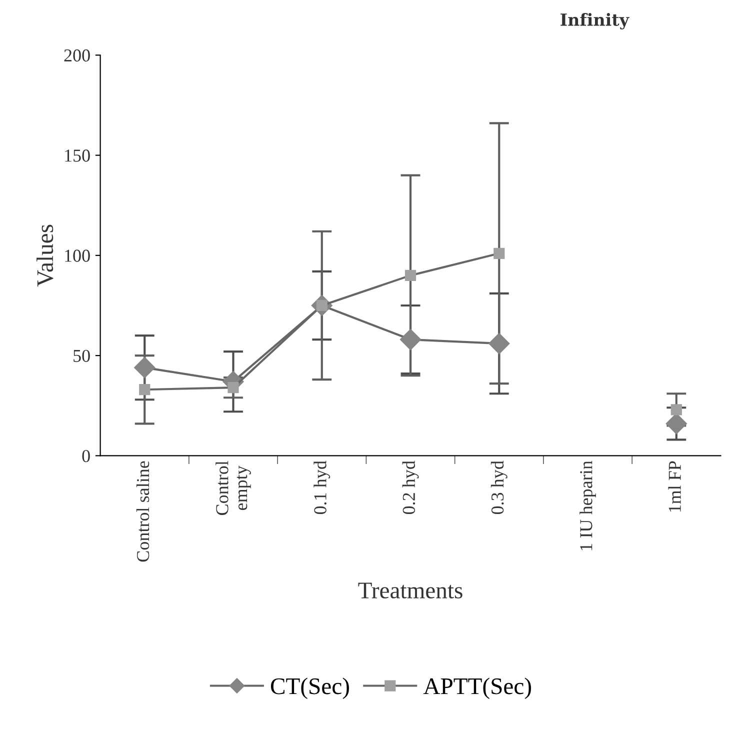  I want to click on x-tick-label: Control empty, so click(233, 487).